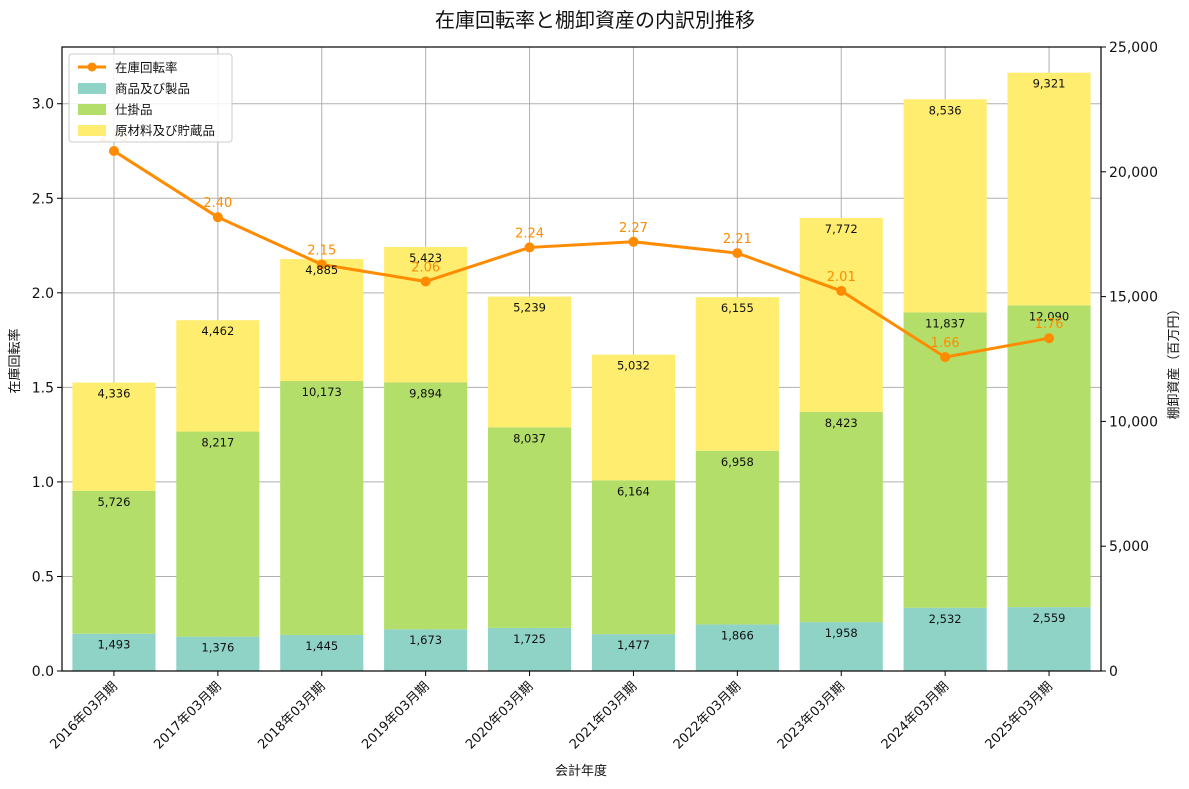  What do you see at coordinates (43, 294) in the screenshot?
I see `y-tick-label-left: 2.0` at bounding box center [43, 294].